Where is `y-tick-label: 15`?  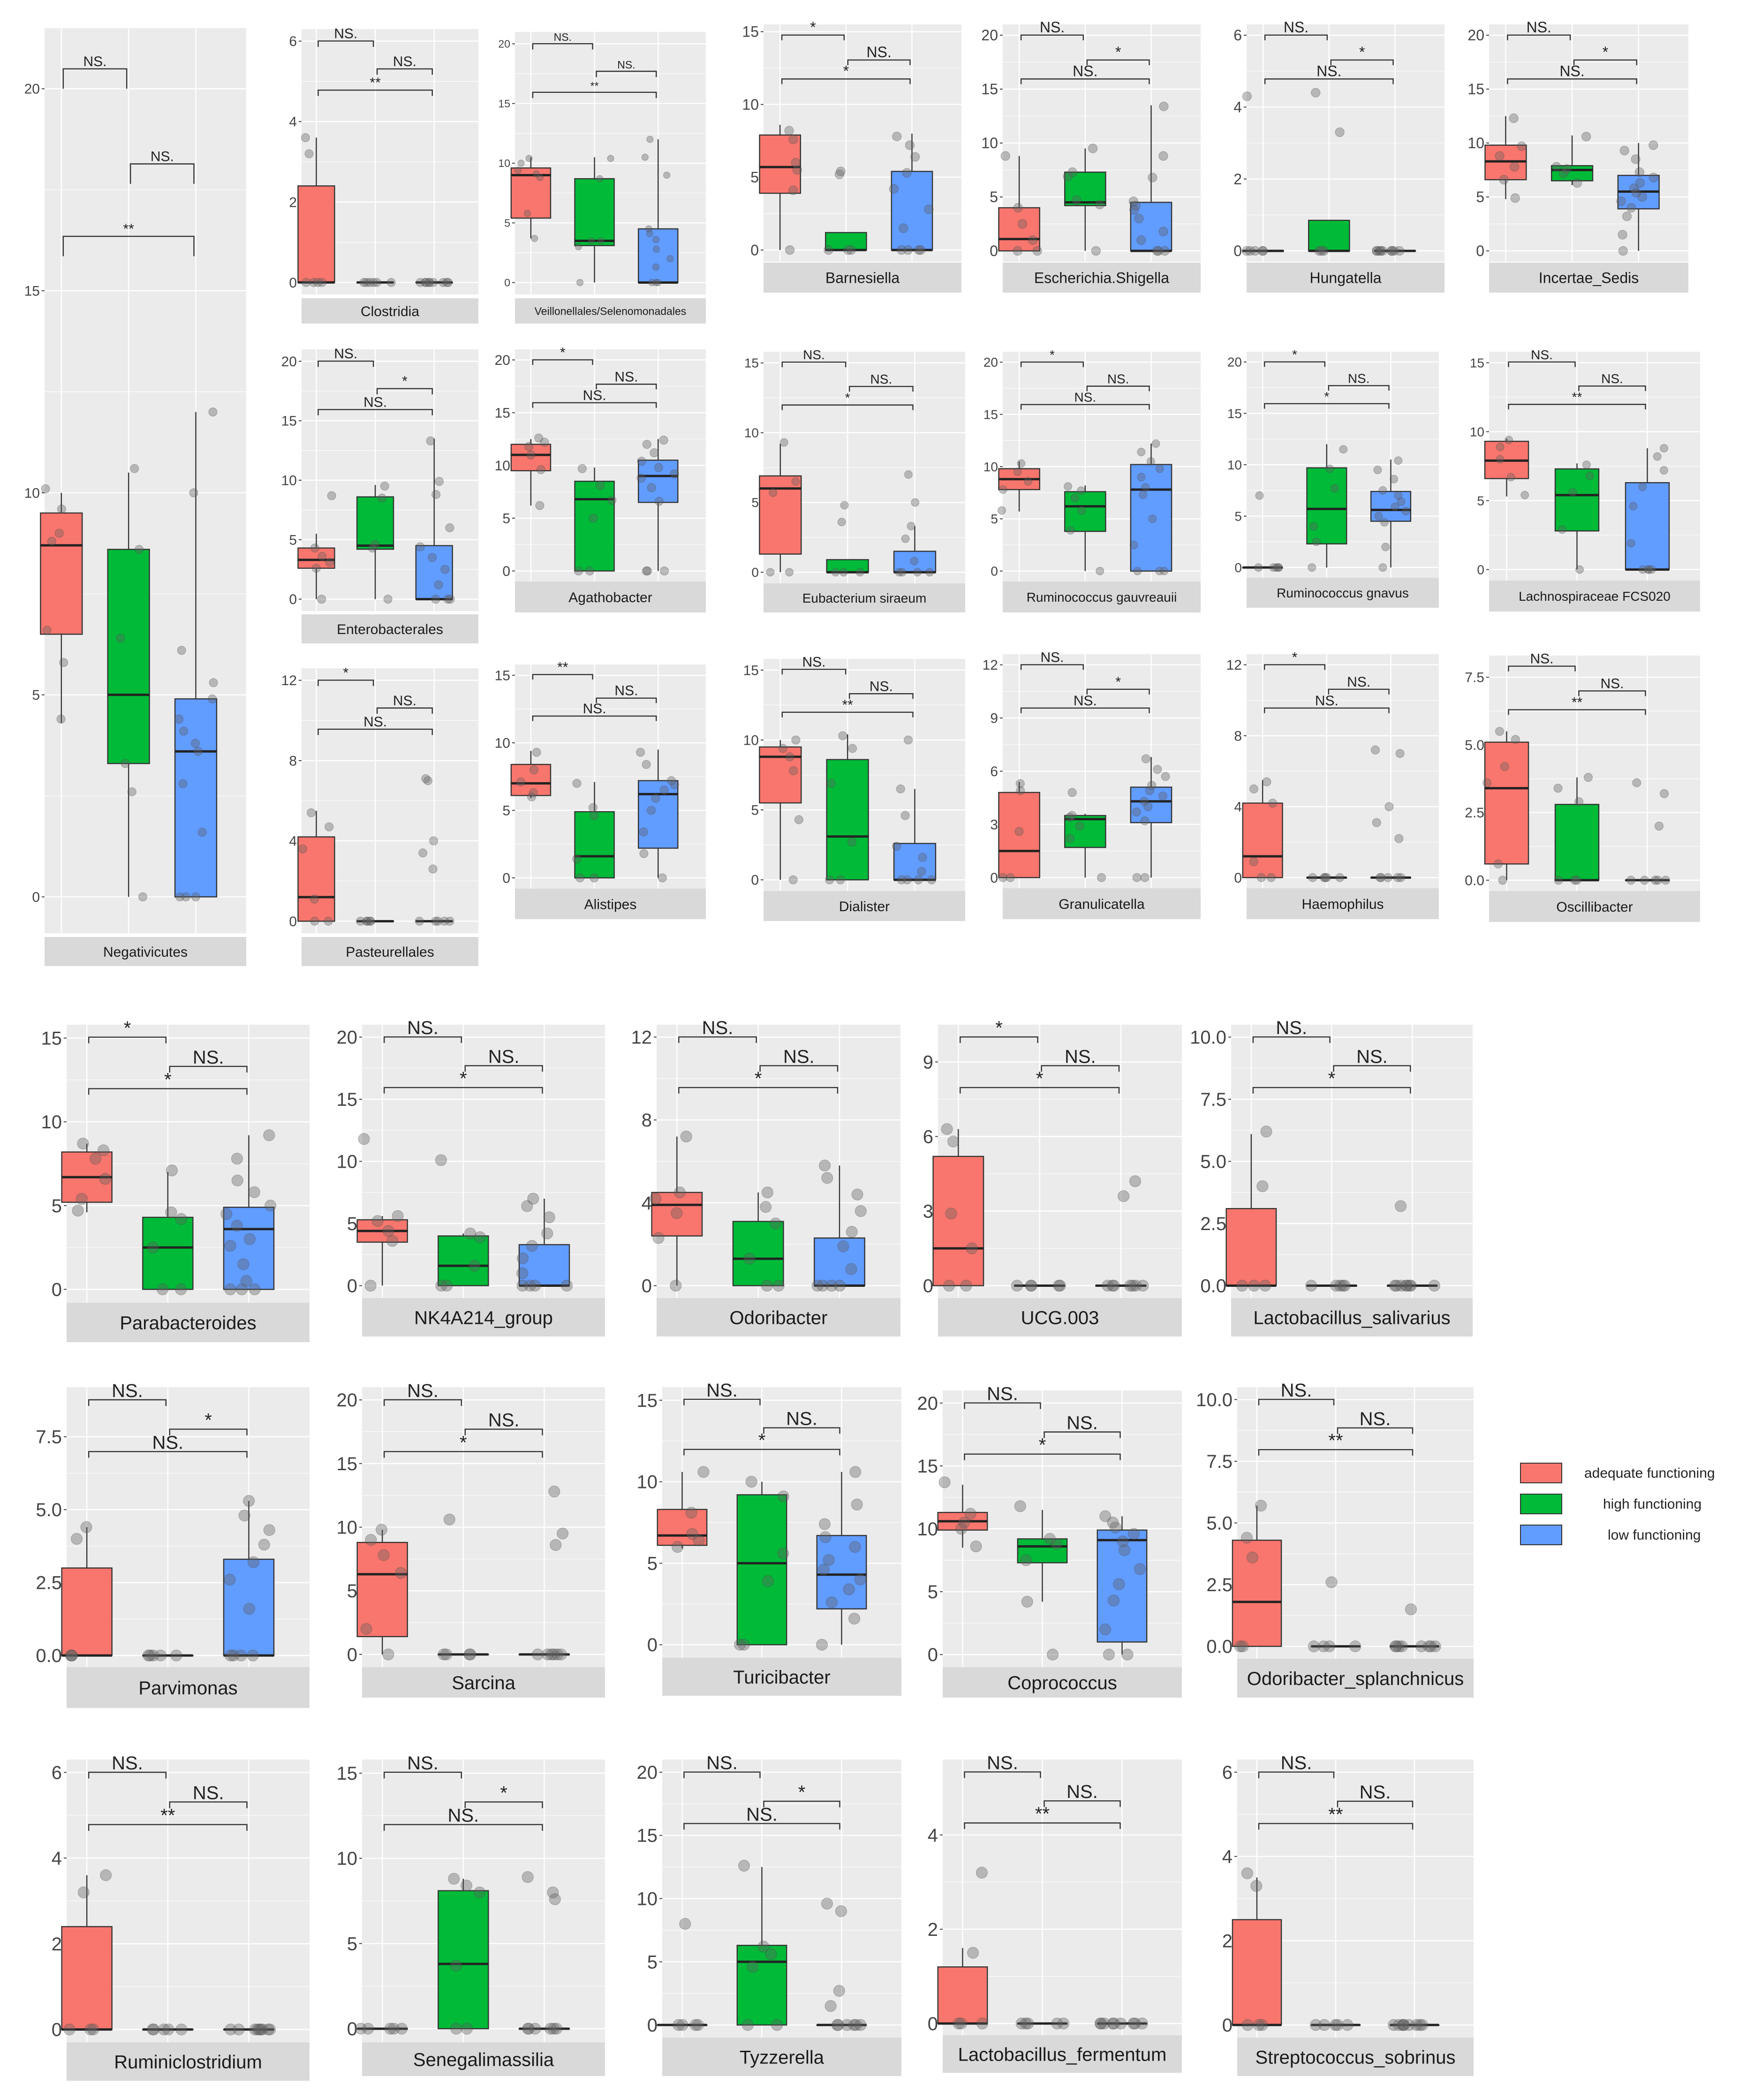 y-tick-label: 15 is located at coordinates (32, 291).